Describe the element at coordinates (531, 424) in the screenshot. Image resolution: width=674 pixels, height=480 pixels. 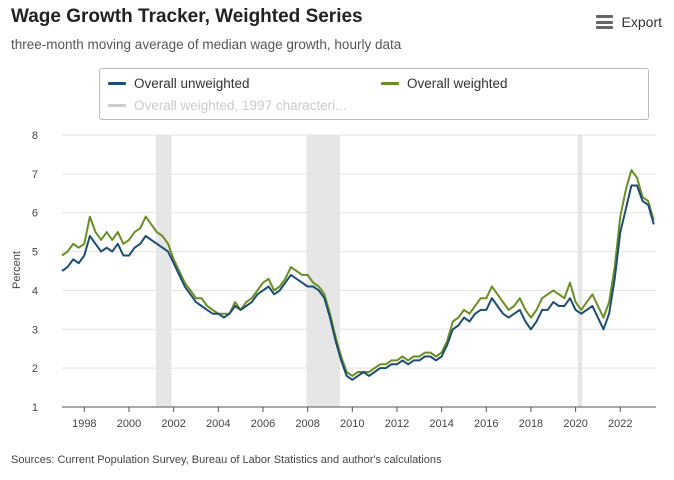
I see `x-tick-2018: 2018` at that location.